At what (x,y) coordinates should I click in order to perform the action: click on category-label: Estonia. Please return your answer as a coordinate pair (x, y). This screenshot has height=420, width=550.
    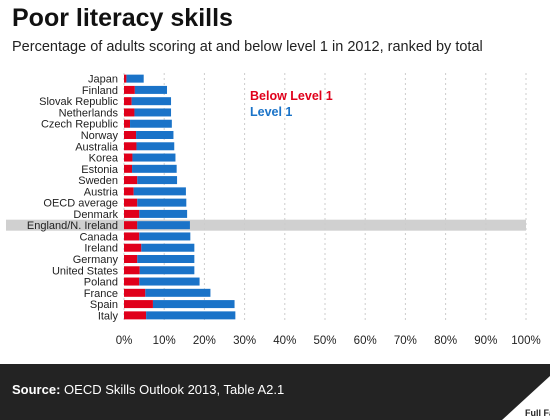
    Looking at the image, I should click on (100, 170).